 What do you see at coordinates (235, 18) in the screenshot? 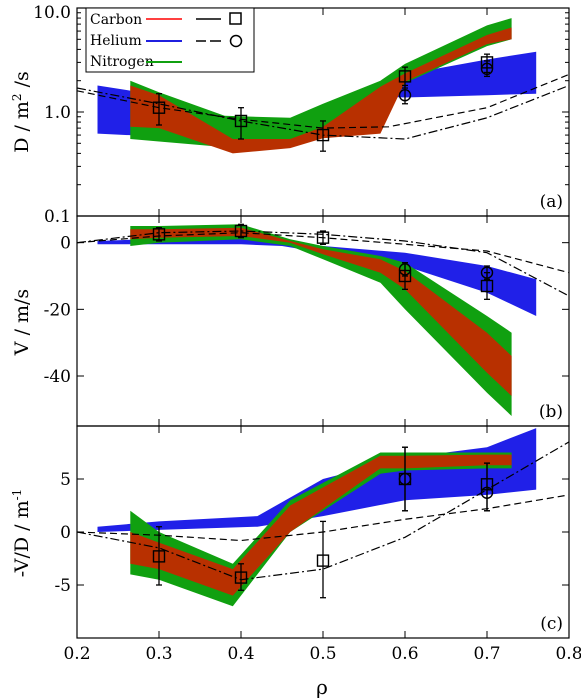
I see `legend-marker-square` at bounding box center [235, 18].